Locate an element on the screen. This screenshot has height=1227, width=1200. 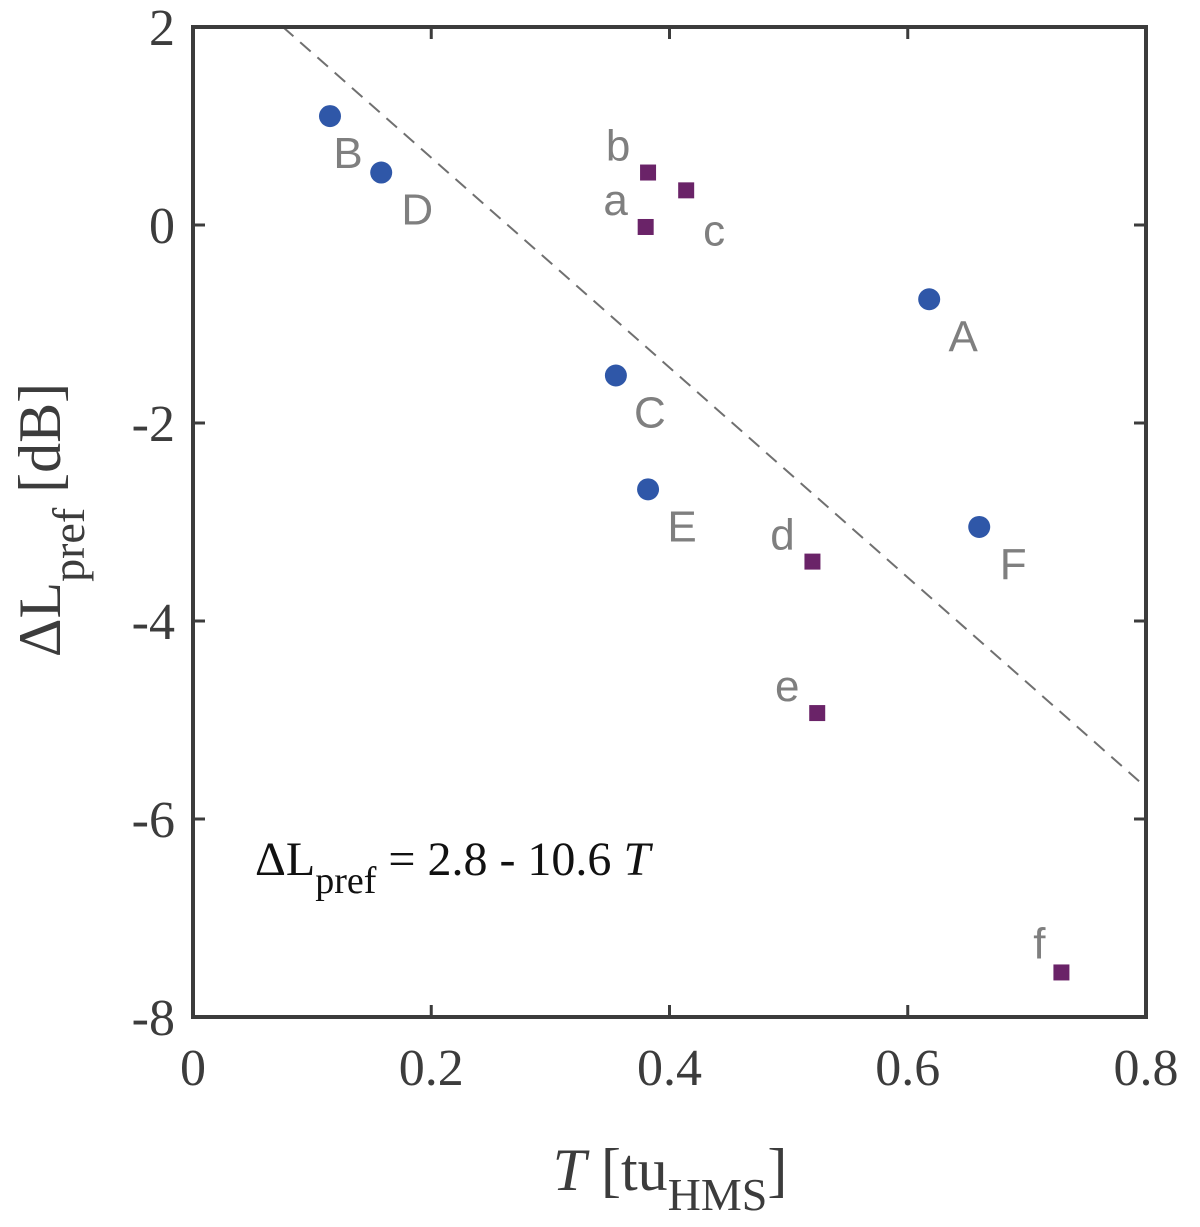
y-tick-label: -2 is located at coordinates (153, 424).